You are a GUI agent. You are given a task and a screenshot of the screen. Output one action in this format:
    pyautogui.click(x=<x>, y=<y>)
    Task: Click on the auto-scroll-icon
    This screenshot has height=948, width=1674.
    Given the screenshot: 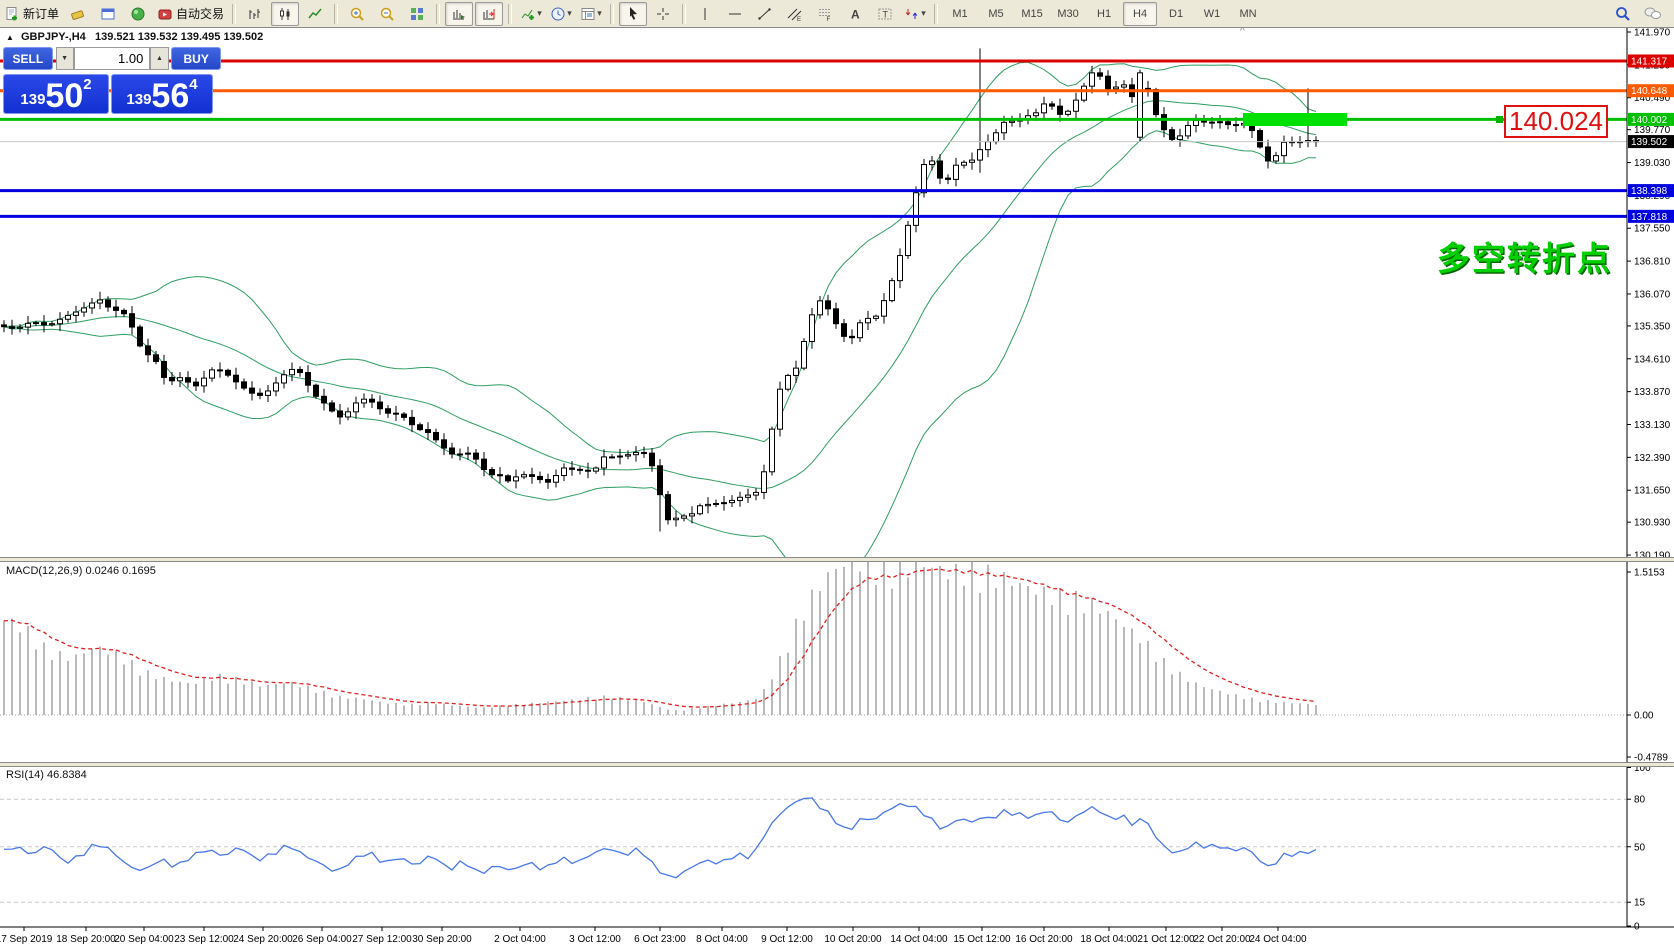 What is the action you would take?
    pyautogui.click(x=459, y=14)
    